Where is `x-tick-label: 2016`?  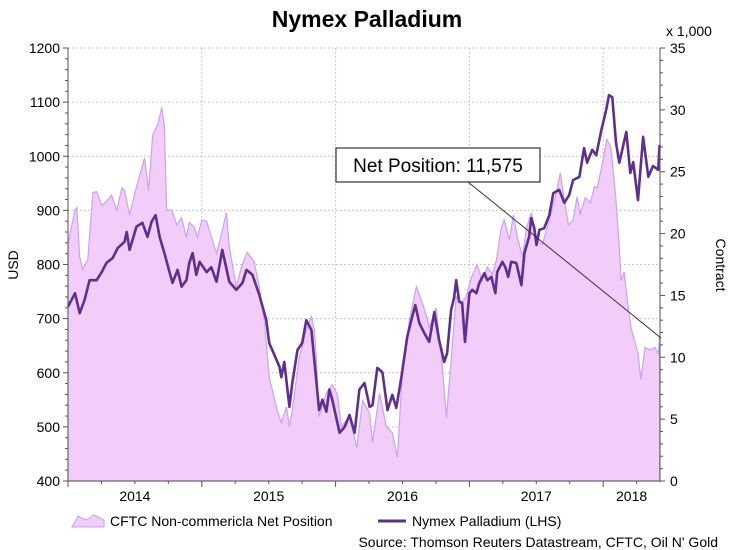
x-tick-label: 2016 is located at coordinates (402, 496).